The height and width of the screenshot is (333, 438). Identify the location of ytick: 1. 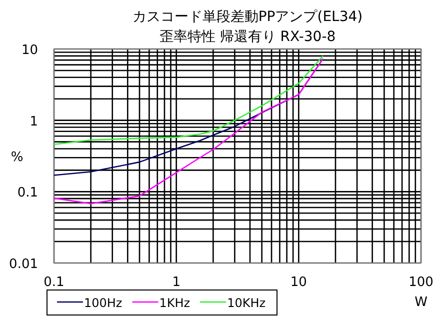
(34, 122).